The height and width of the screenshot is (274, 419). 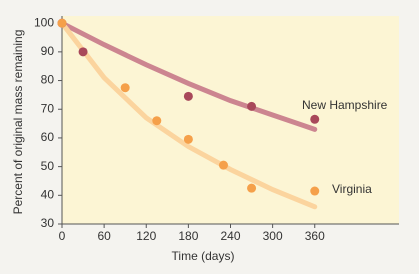 What do you see at coordinates (203, 256) in the screenshot?
I see `x-axis-label: Time (days)` at bounding box center [203, 256].